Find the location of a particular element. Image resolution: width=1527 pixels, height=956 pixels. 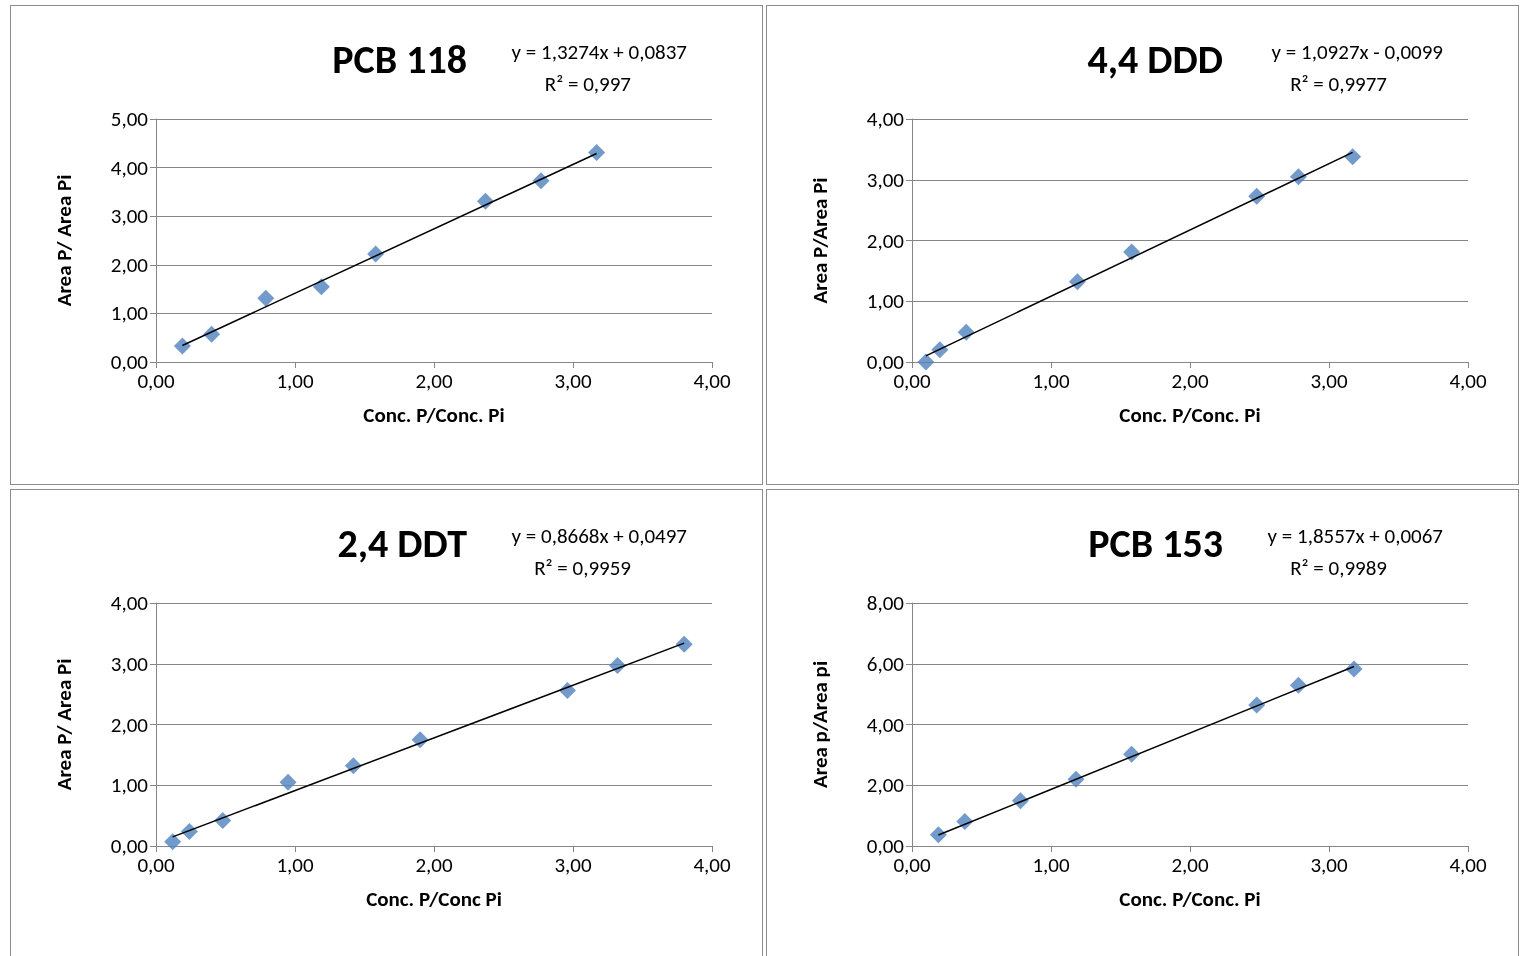

text: y = 0,8668x + 0,0497 is located at coordinates (599, 535).